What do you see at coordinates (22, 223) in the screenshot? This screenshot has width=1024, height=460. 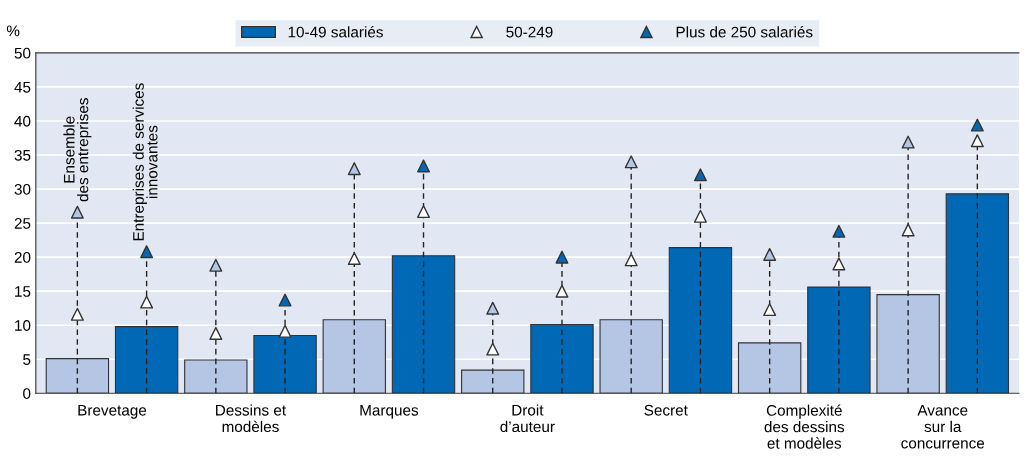 I see `y-tick-label: 25` at bounding box center [22, 223].